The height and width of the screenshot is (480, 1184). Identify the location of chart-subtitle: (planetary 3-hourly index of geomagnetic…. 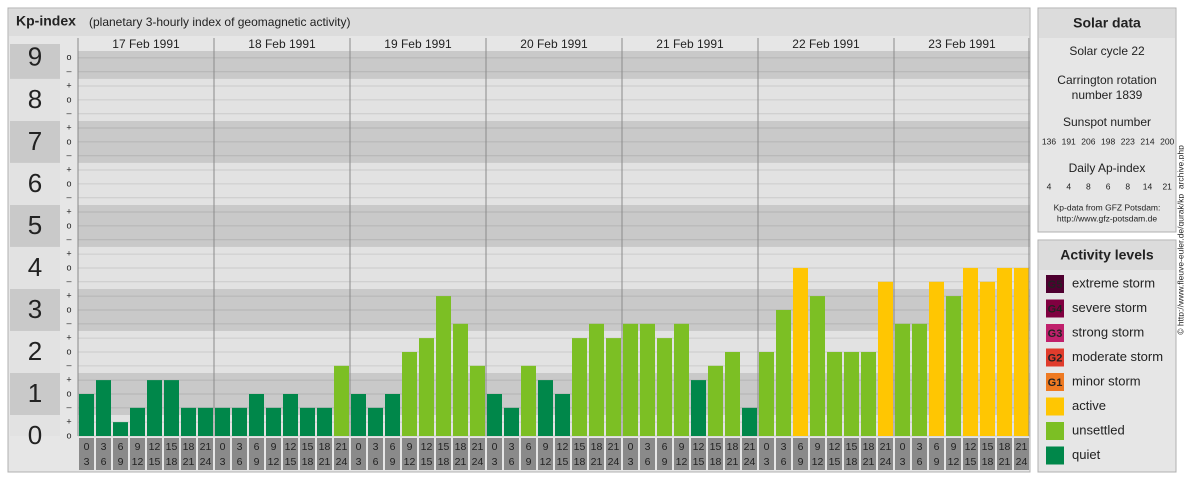
(219, 22).